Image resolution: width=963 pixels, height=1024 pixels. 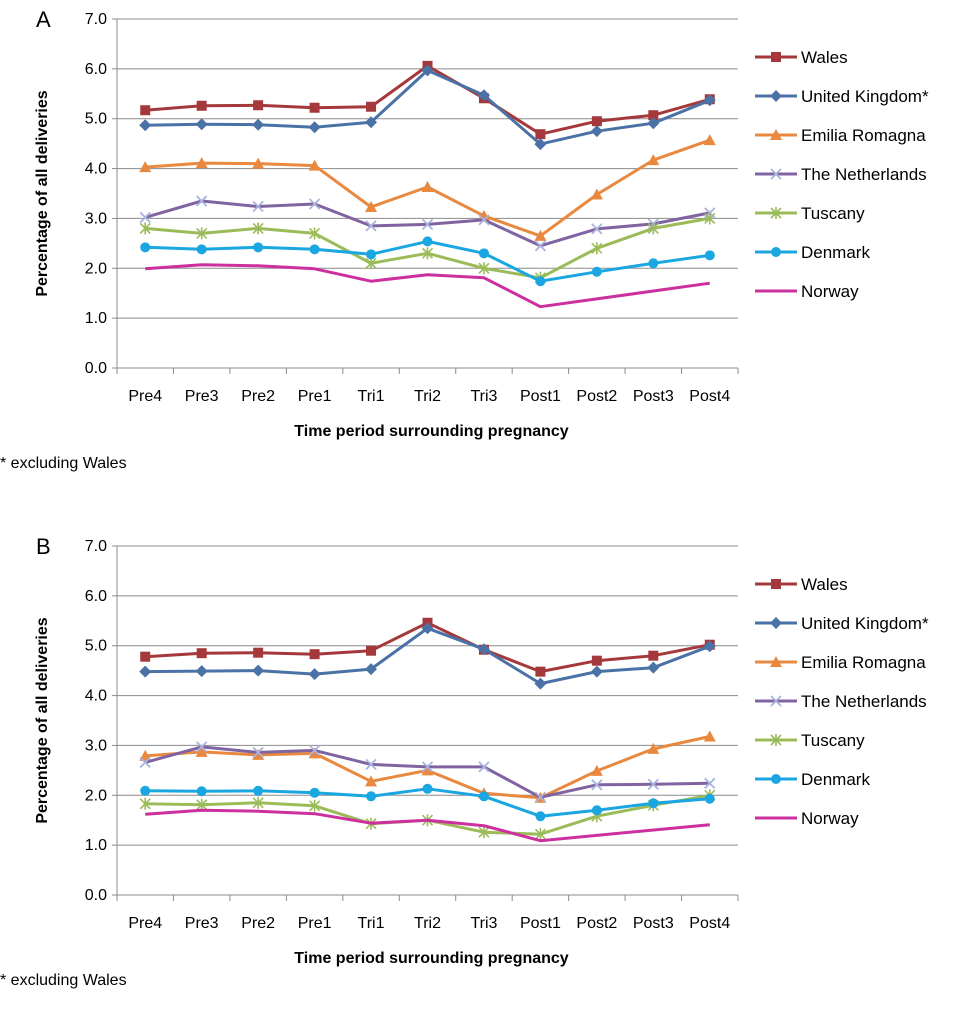 I want to click on x-axis-title: Time period surrounding pregnancy, so click(x=431, y=958).